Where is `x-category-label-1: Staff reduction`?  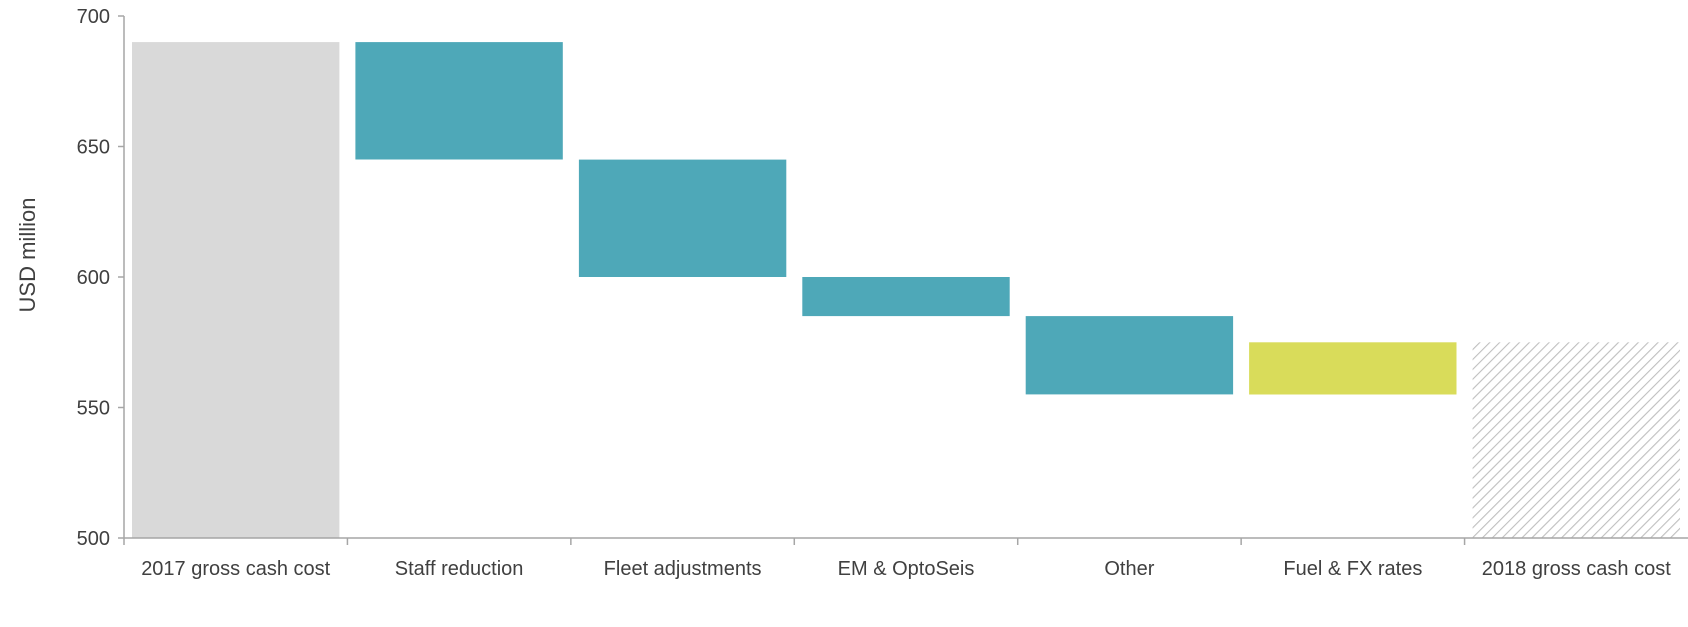 x-category-label-1: Staff reduction is located at coordinates (459, 569).